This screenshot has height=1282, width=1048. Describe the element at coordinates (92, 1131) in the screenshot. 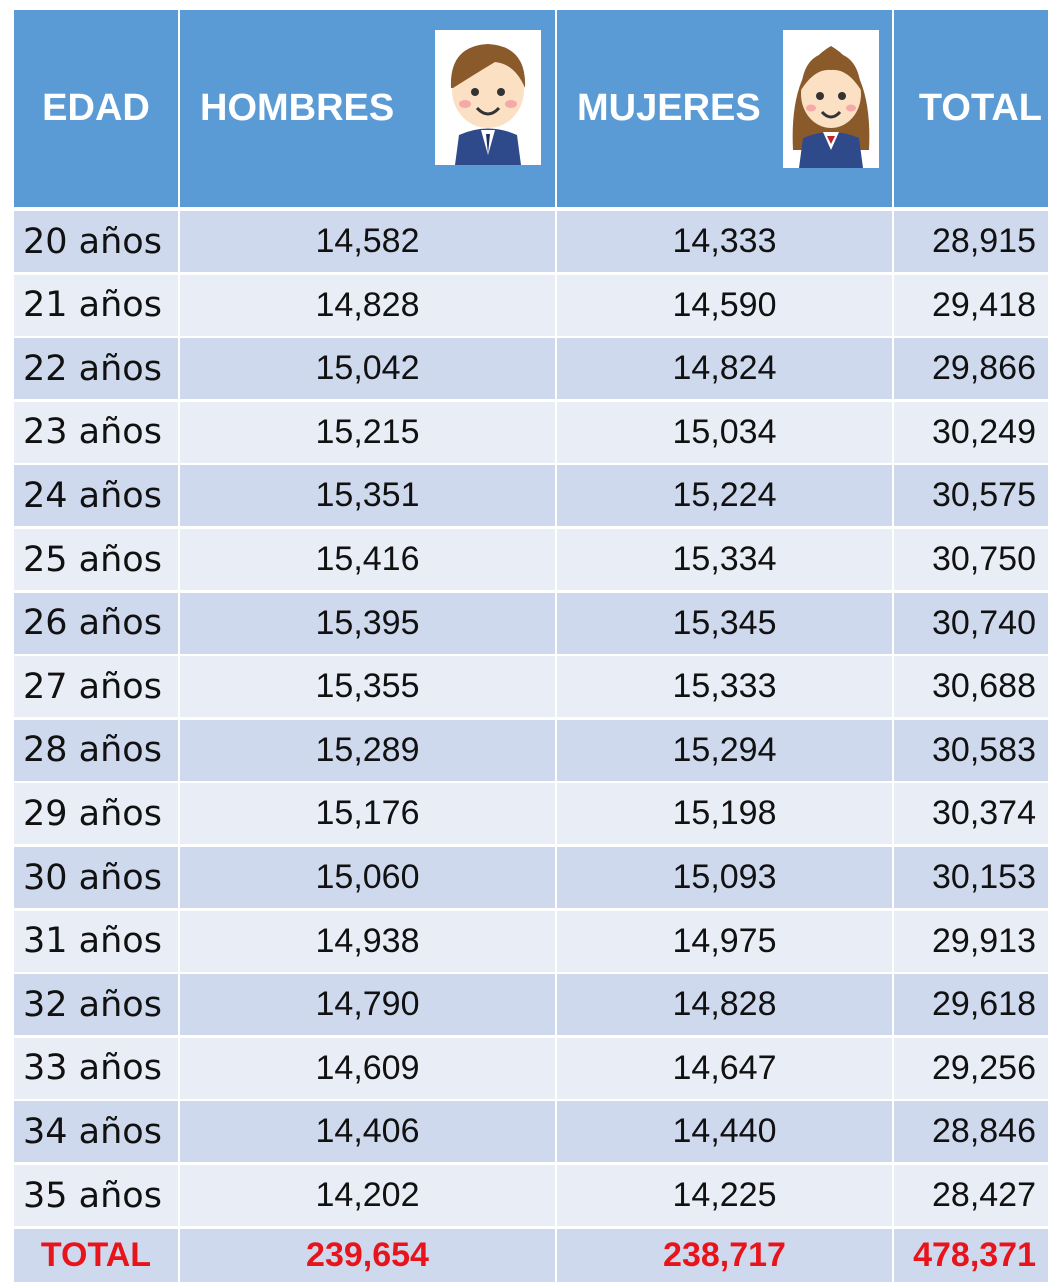

I see `cell-text: 34 años` at that location.